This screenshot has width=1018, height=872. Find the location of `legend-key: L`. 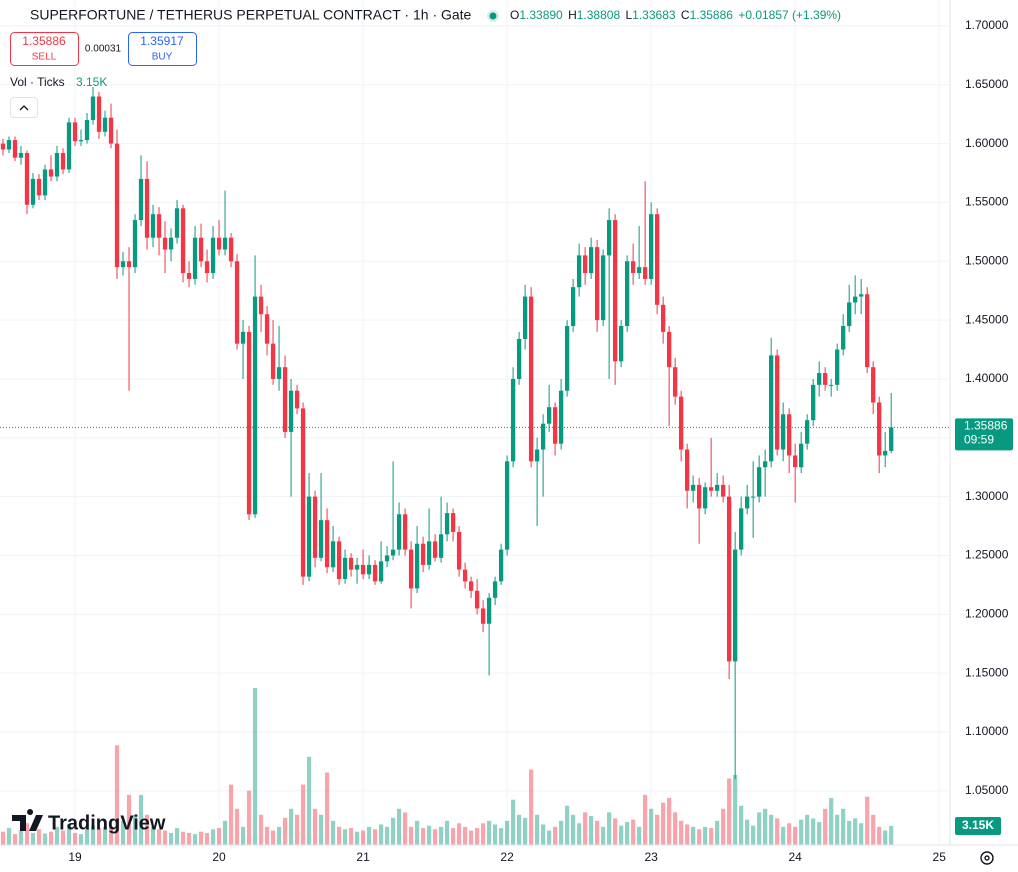

legend-key: L is located at coordinates (628, 15).